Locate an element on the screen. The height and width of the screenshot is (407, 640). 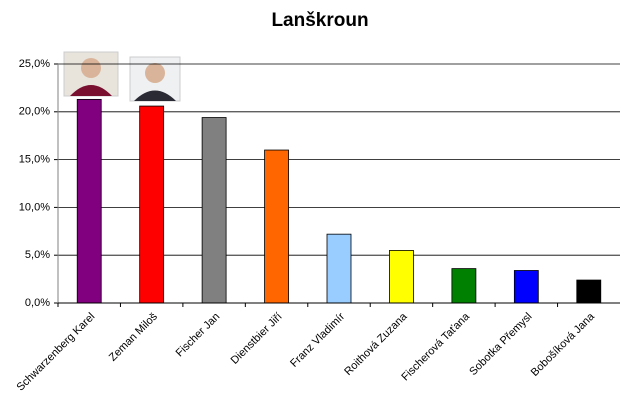
x-tick-label: Fischerová Taťana is located at coordinates (435, 346).